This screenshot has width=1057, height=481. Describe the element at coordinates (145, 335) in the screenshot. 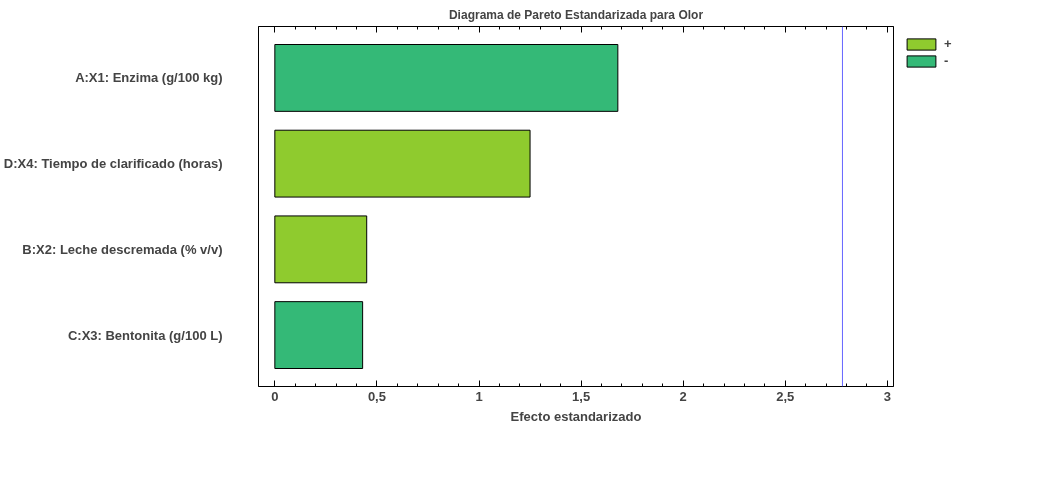

I see `y-tick-label: C:X3: Bentonita (g/100 L)` at that location.